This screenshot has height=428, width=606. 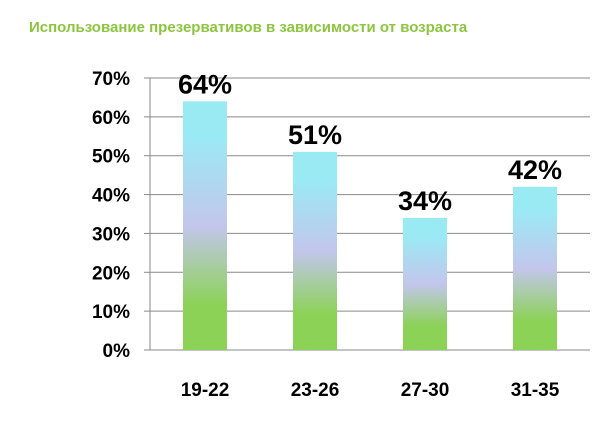 What do you see at coordinates (535, 390) in the screenshot?
I see `category-label: 31-35` at bounding box center [535, 390].